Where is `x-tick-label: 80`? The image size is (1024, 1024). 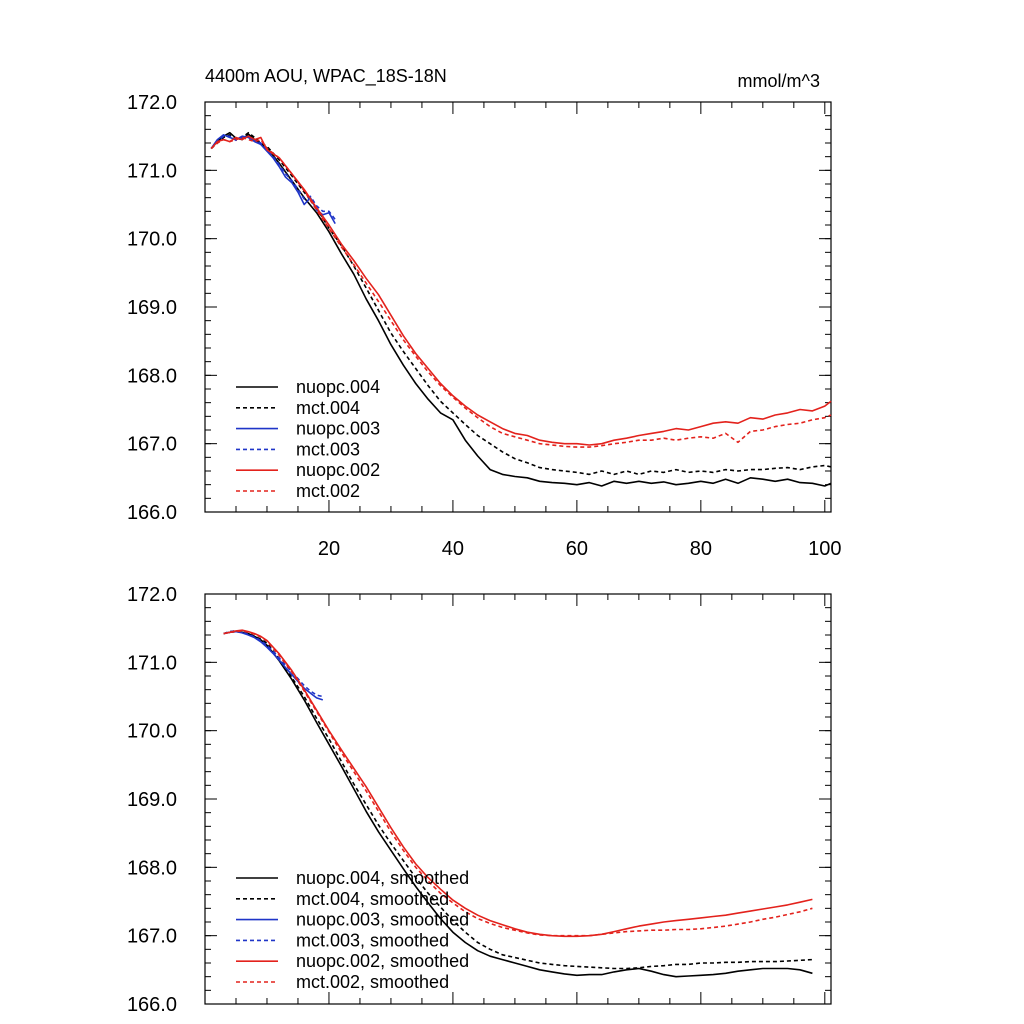 x-tick-label: 80 is located at coordinates (701, 549).